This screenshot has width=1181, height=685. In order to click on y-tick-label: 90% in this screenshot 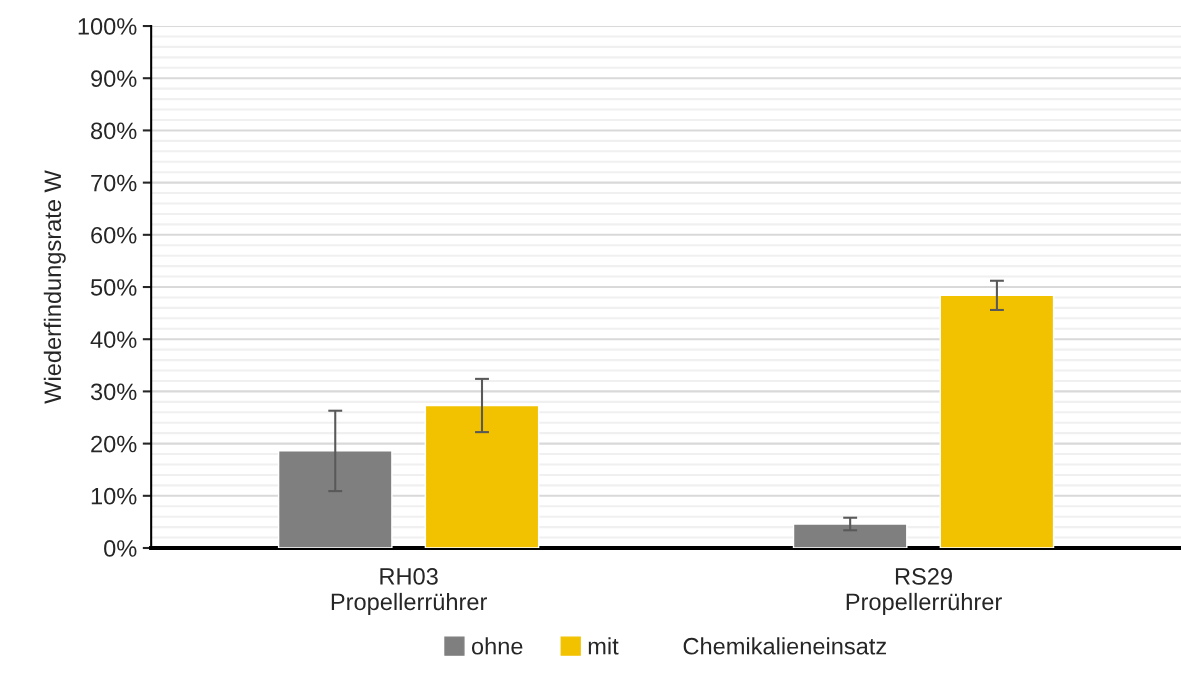, I will do `click(114, 79)`.